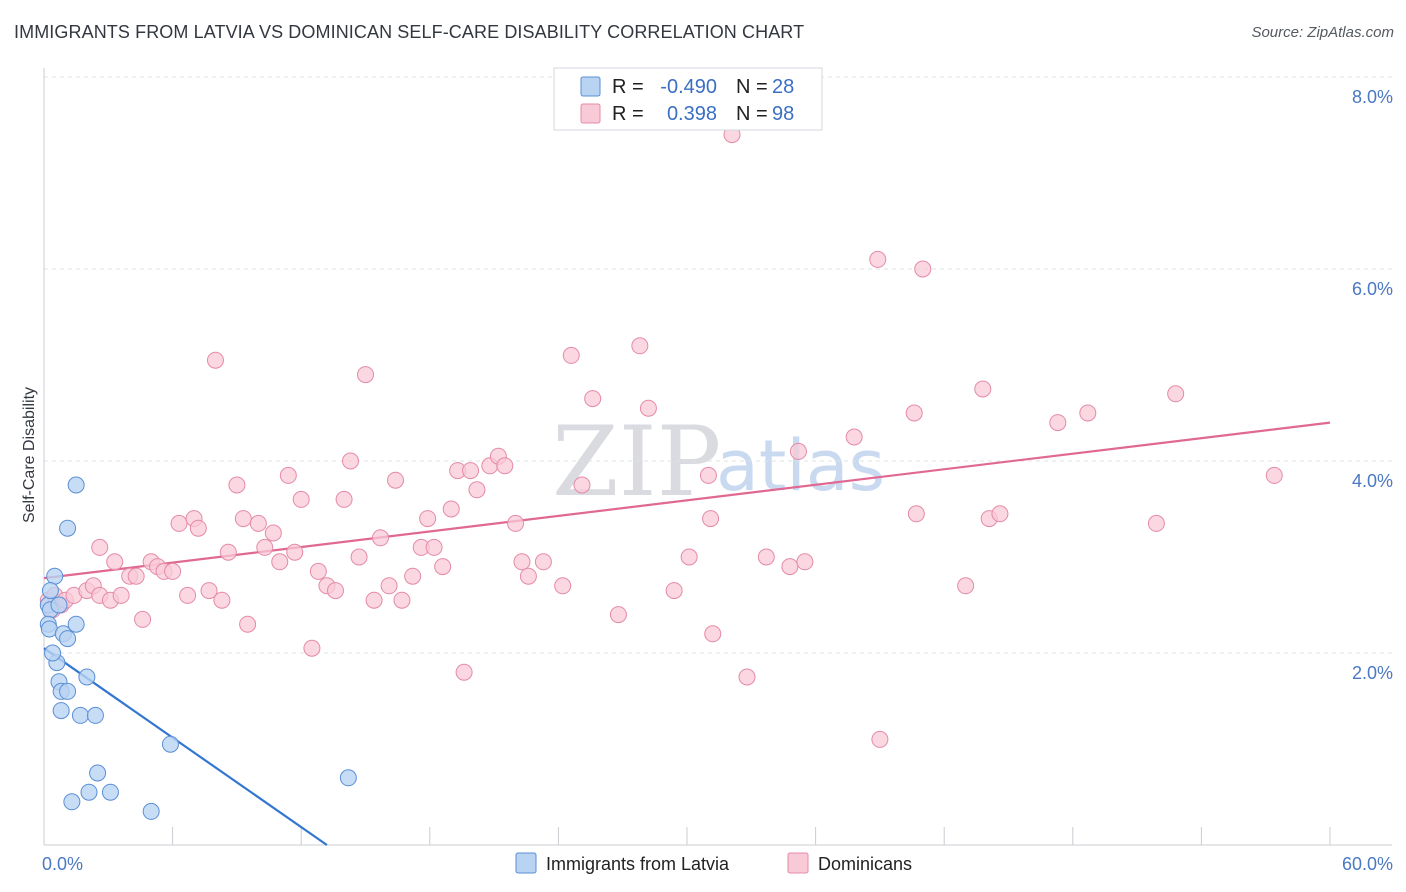  What do you see at coordinates (1372, 289) in the screenshot?
I see `y-tick-label-2: 6.0%` at bounding box center [1372, 289].